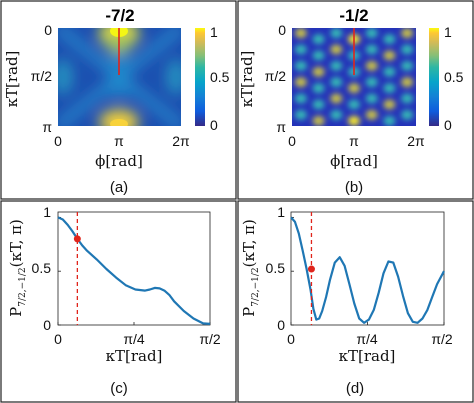 The width and height of the screenshot is (474, 403). I want to click on panel-a-xlabel: ϕ[rad], so click(119, 161).